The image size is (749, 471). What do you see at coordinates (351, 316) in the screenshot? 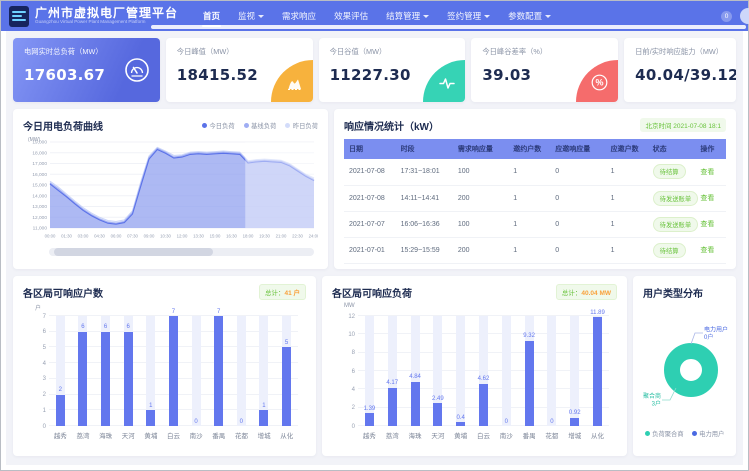
I see `y-tick-label: 12` at bounding box center [351, 316].